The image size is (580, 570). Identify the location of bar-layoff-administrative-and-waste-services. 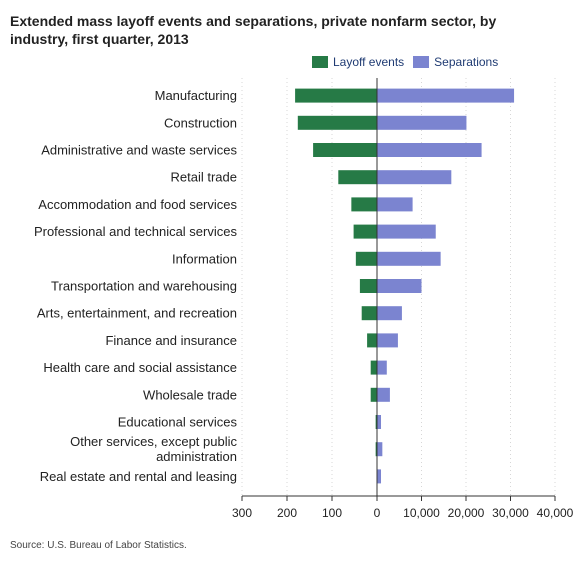
(345, 150).